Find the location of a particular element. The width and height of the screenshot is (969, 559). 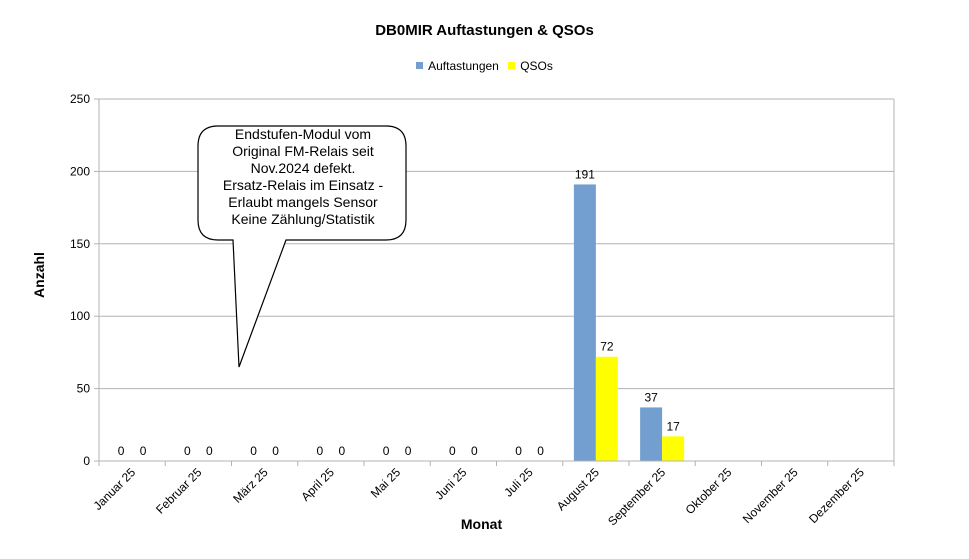

annotation-bubble is located at coordinates (302, 246).